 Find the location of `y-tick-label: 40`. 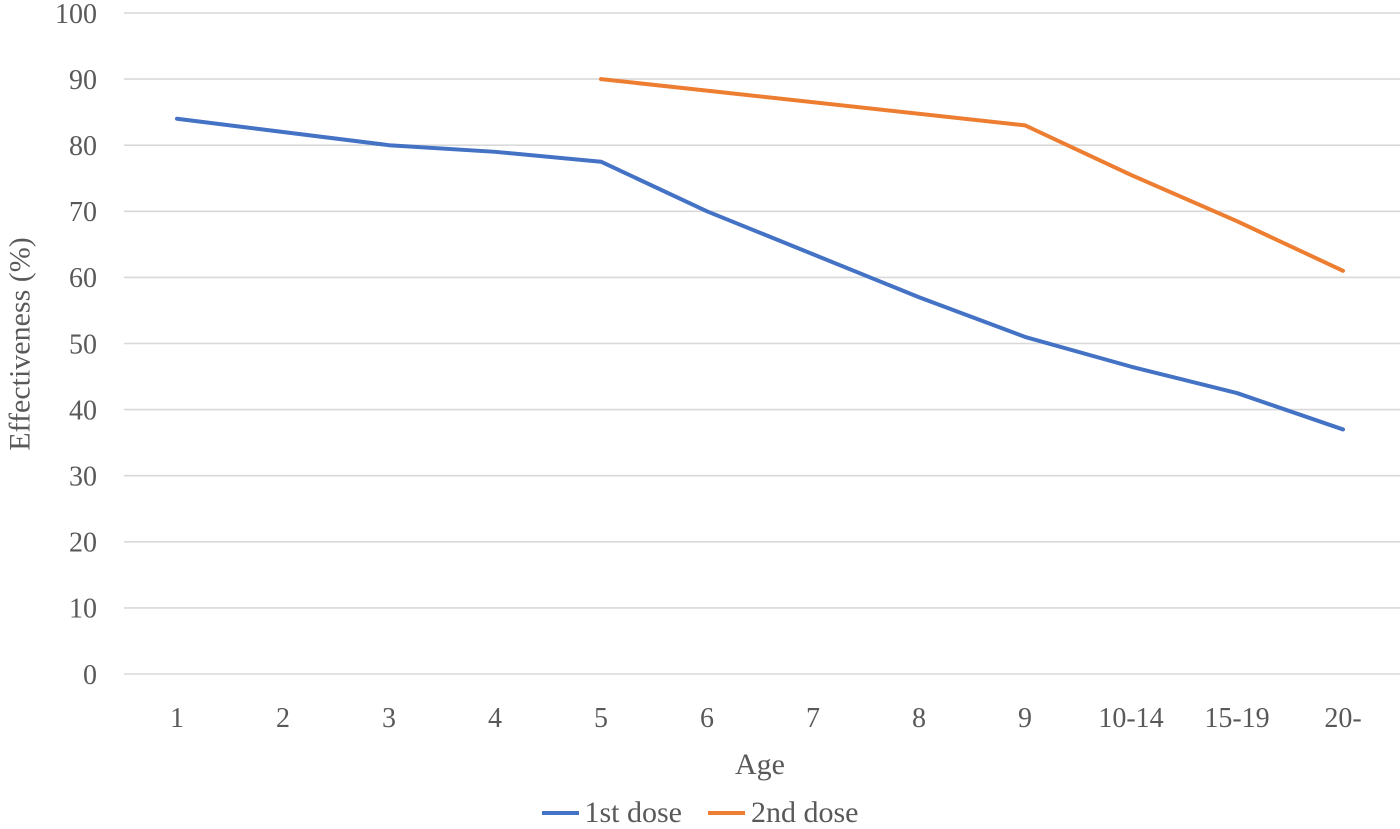

y-tick-label: 40 is located at coordinates (83, 410).